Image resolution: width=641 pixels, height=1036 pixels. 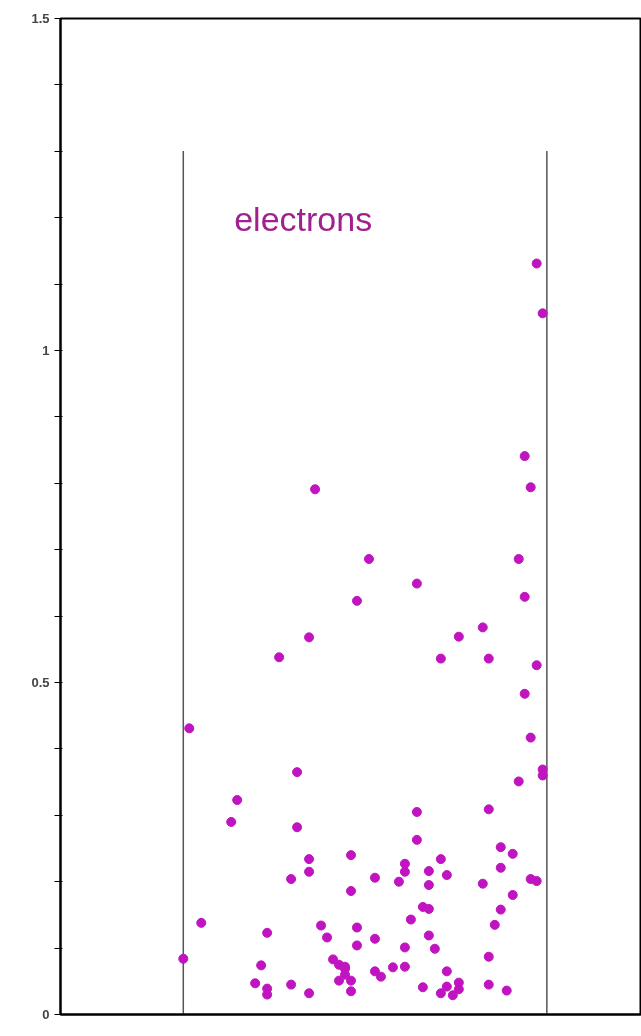 I want to click on y-tick-label: 0, so click(x=46, y=1014).